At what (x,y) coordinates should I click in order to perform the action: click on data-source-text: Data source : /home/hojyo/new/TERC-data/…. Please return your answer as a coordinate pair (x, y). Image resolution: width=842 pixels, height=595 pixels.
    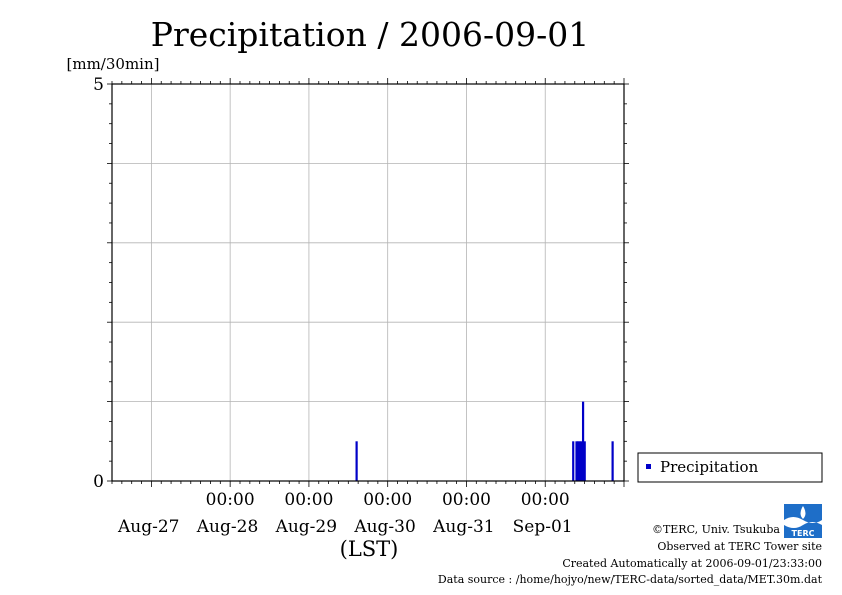
    Looking at the image, I should click on (630, 579).